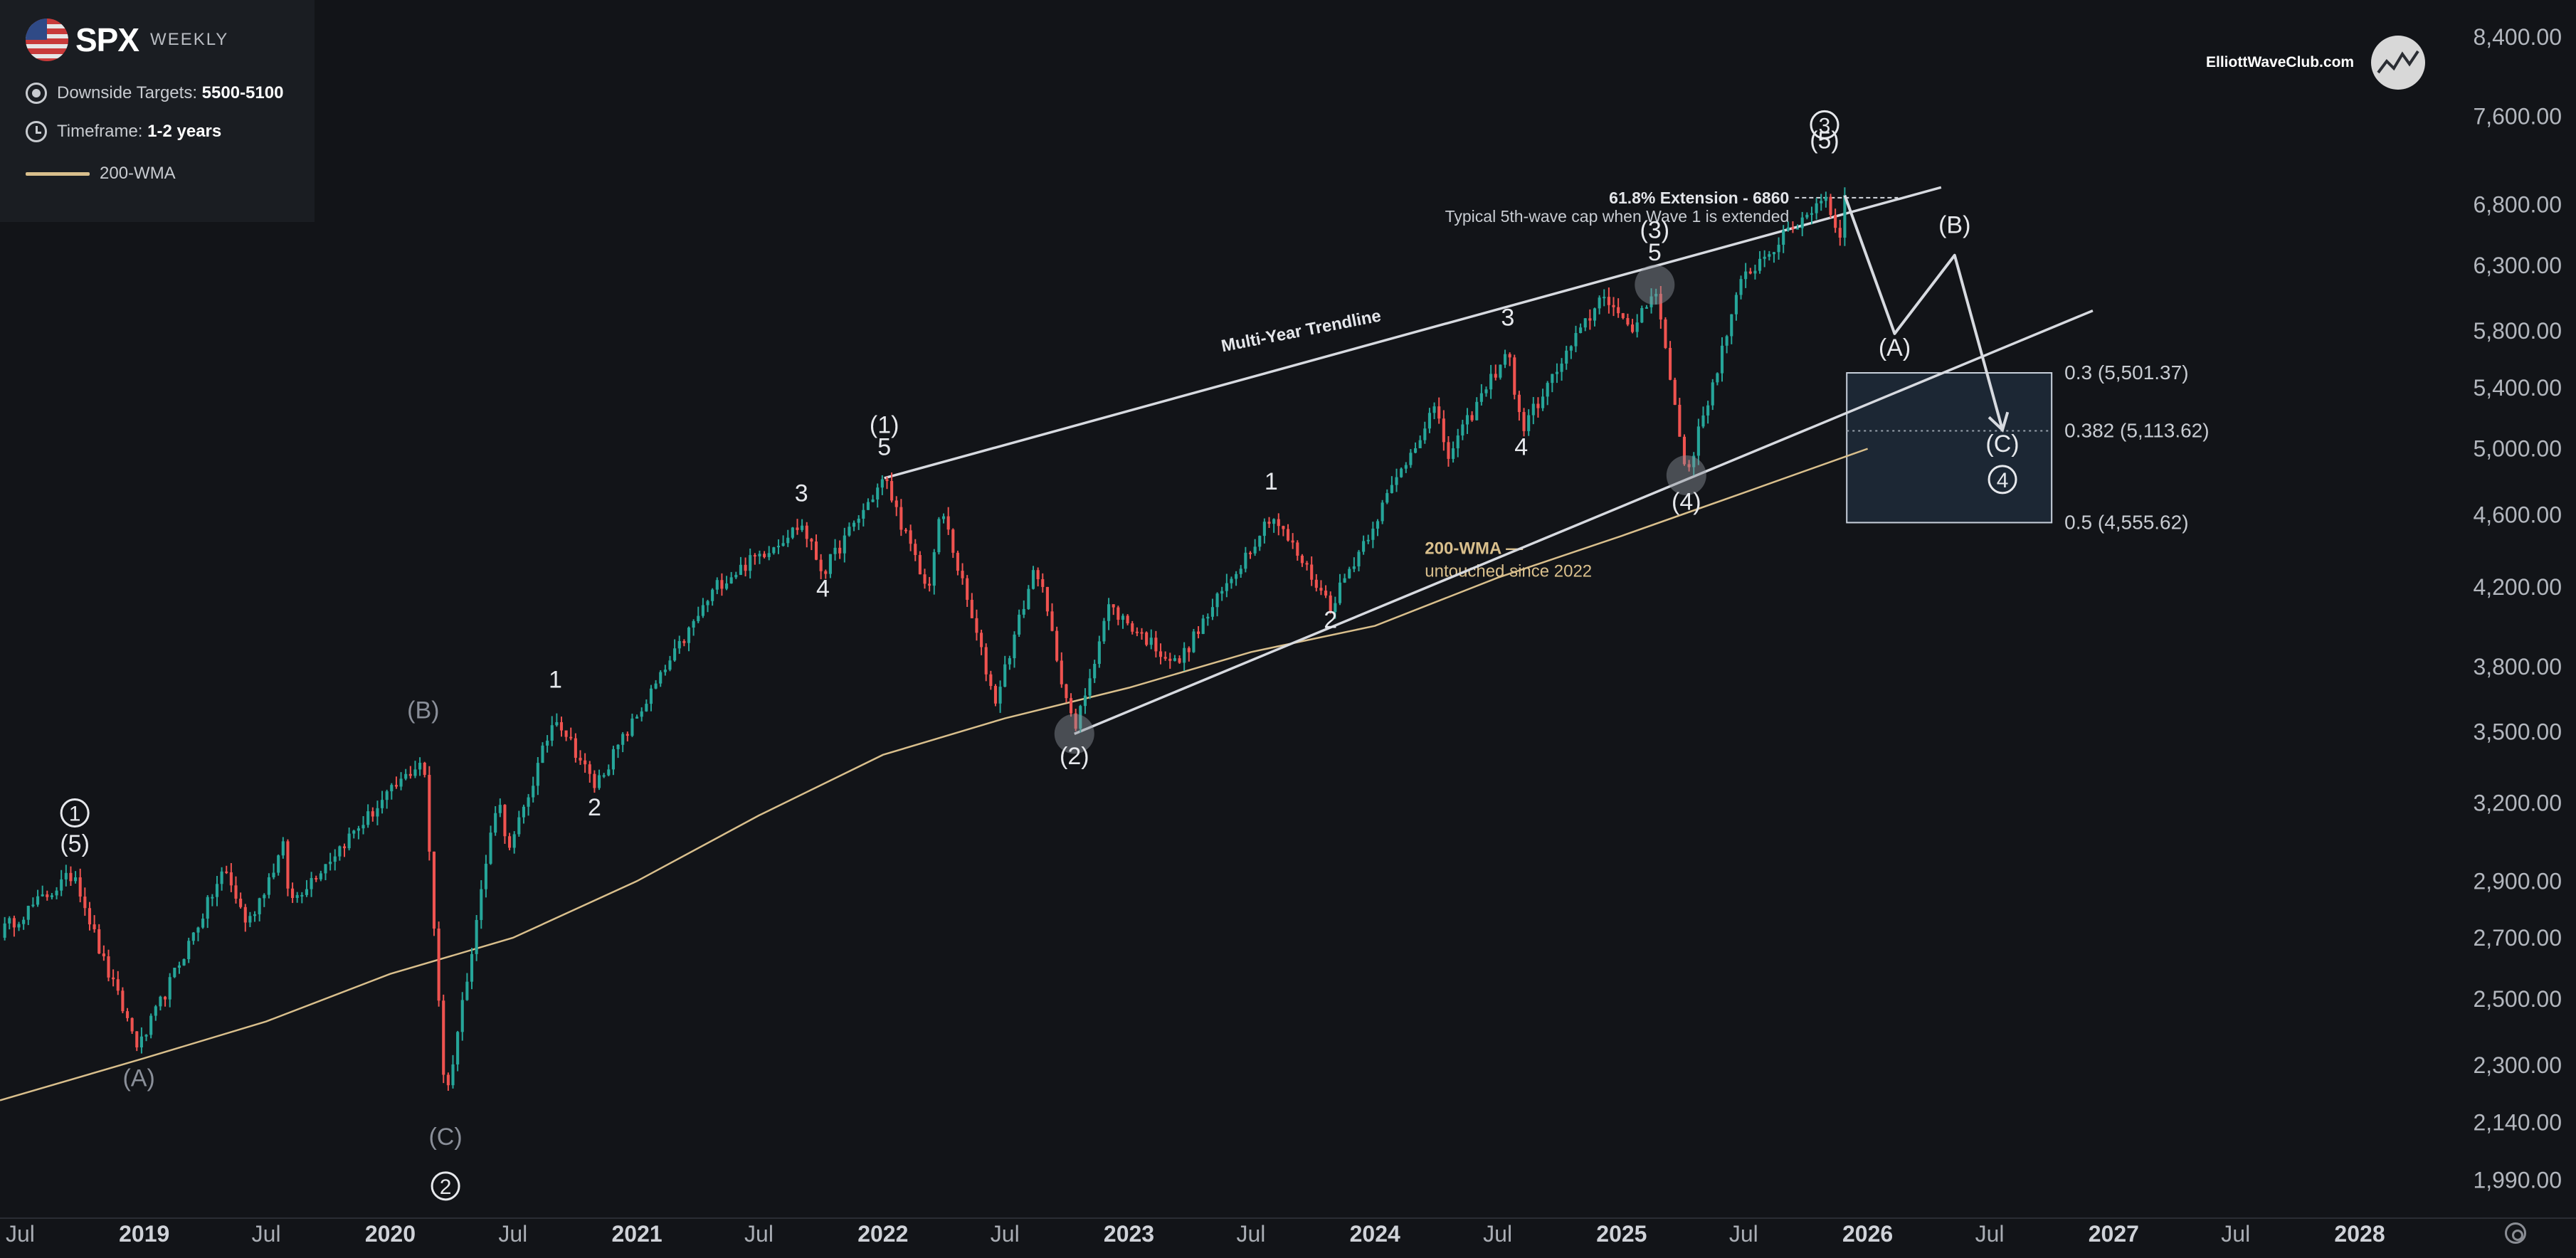 This screenshot has width=2576, height=1258. Describe the element at coordinates (2517, 37) in the screenshot. I see `y-tick-label: 8,400.00` at that location.